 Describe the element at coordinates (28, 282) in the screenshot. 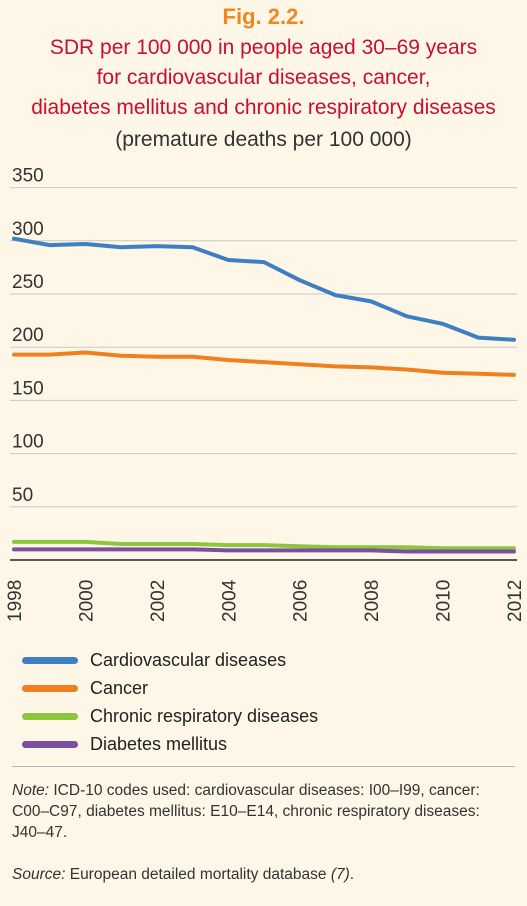

I see `y-tick-label: 250` at that location.